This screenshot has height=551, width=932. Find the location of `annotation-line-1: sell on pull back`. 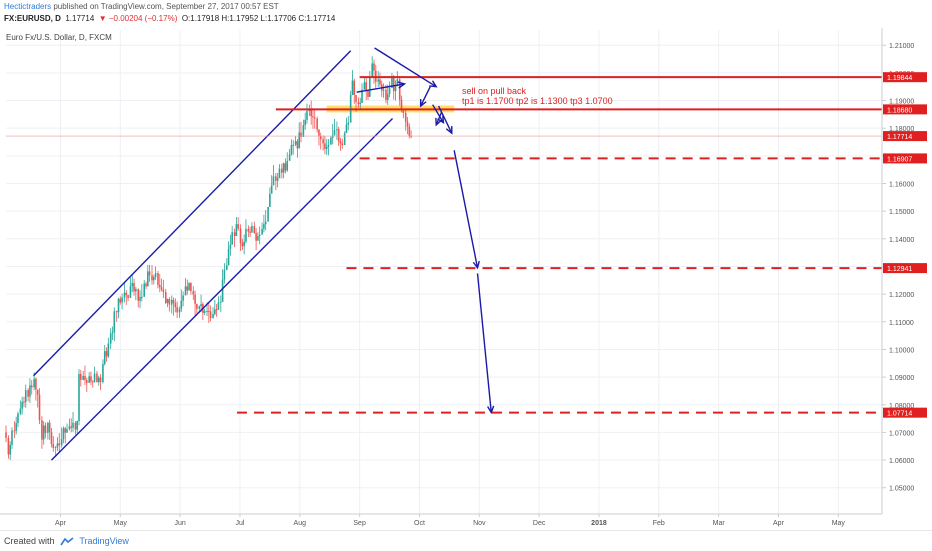

annotation-line-1: sell on pull back is located at coordinates (494, 91).